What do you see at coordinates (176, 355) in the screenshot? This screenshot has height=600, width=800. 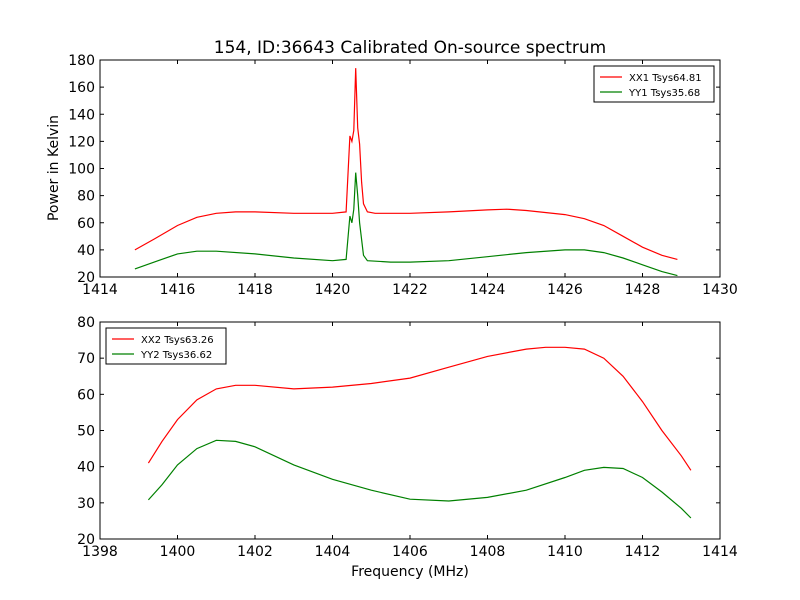 I see `bottom-legend-label: YY2 Tsys36.62` at bounding box center [176, 355].